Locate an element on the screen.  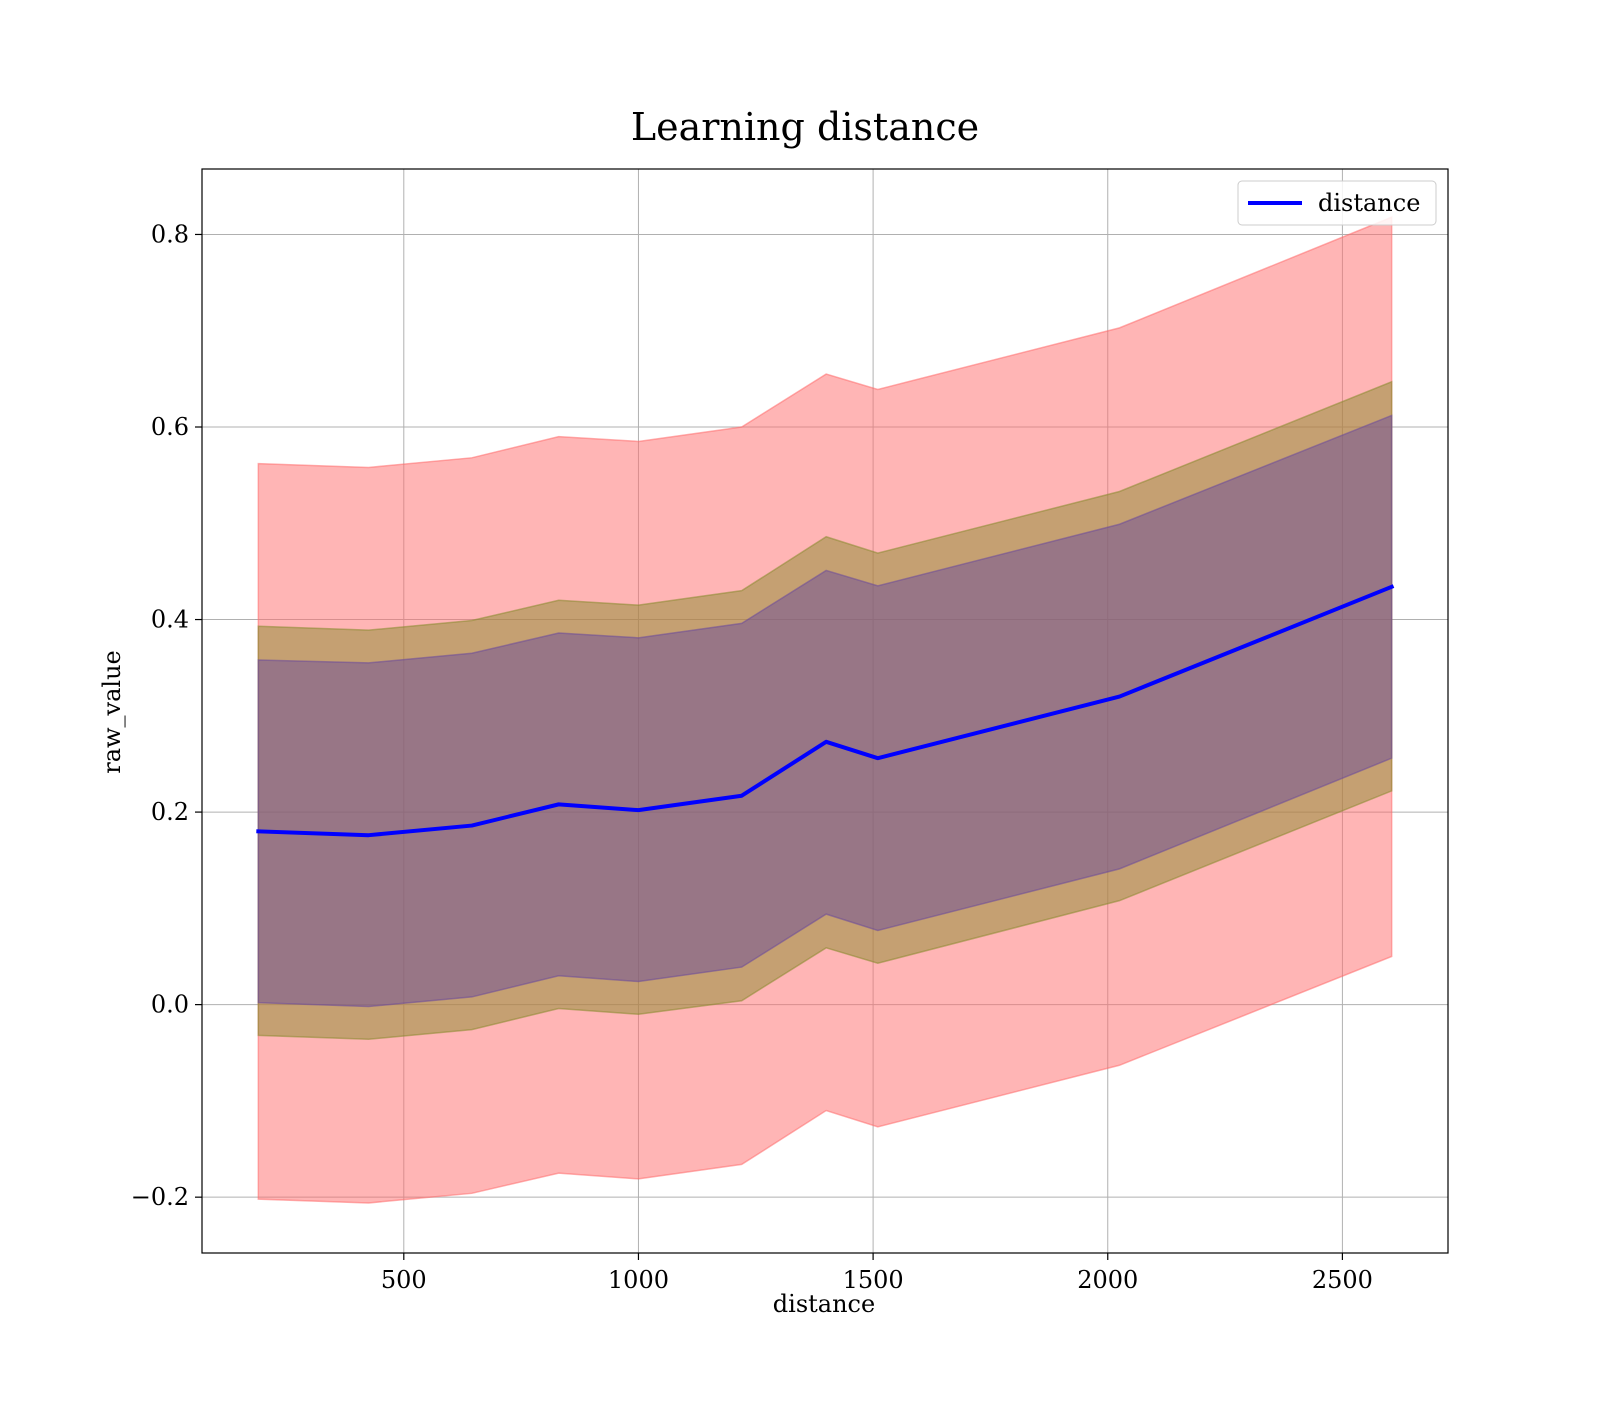
y-tick-label-1: 0.0 is located at coordinates (170, 1005).